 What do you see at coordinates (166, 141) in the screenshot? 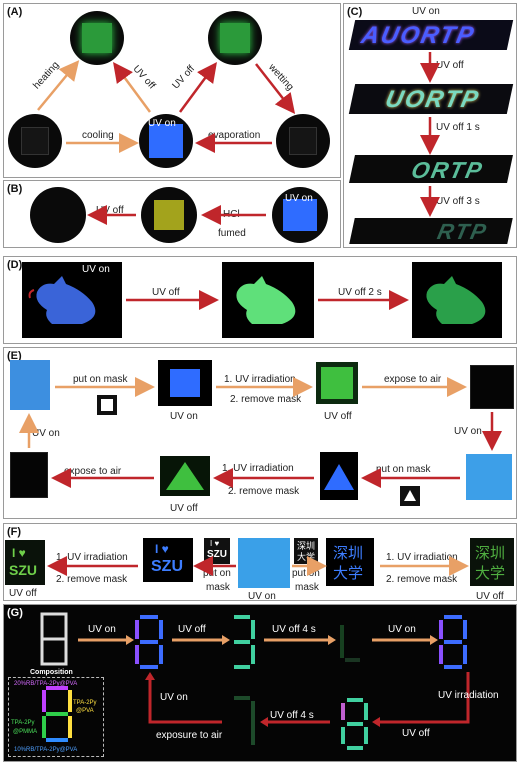
I see `film-blue-circle` at bounding box center [166, 141].